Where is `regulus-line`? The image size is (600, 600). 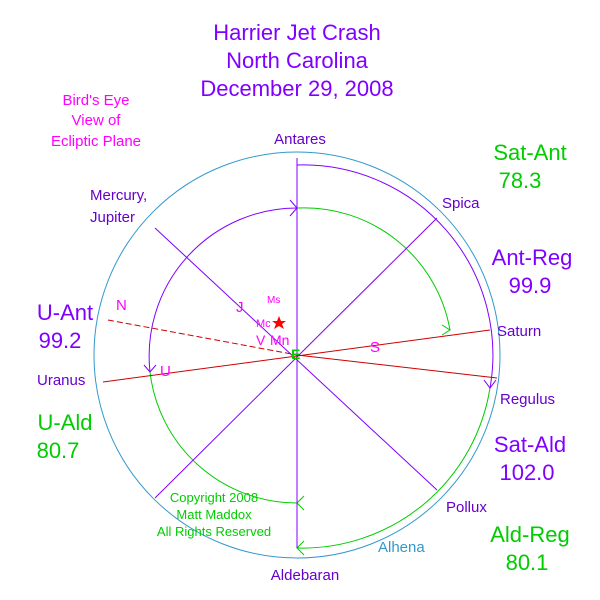
regulus-line is located at coordinates (397, 366).